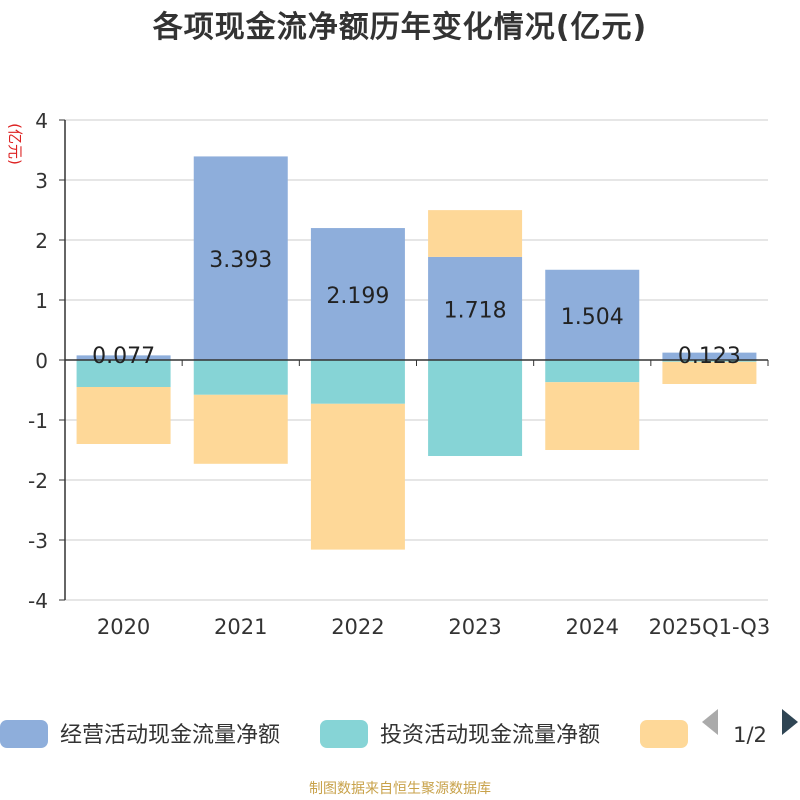  Describe the element at coordinates (240, 627) in the screenshot. I see `x-tick-label-2021: 2021` at that location.